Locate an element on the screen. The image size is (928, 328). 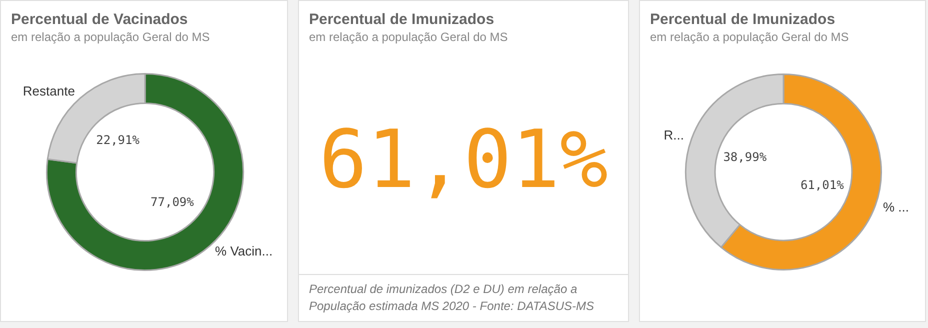
data-label: 61,01% is located at coordinates (822, 185).